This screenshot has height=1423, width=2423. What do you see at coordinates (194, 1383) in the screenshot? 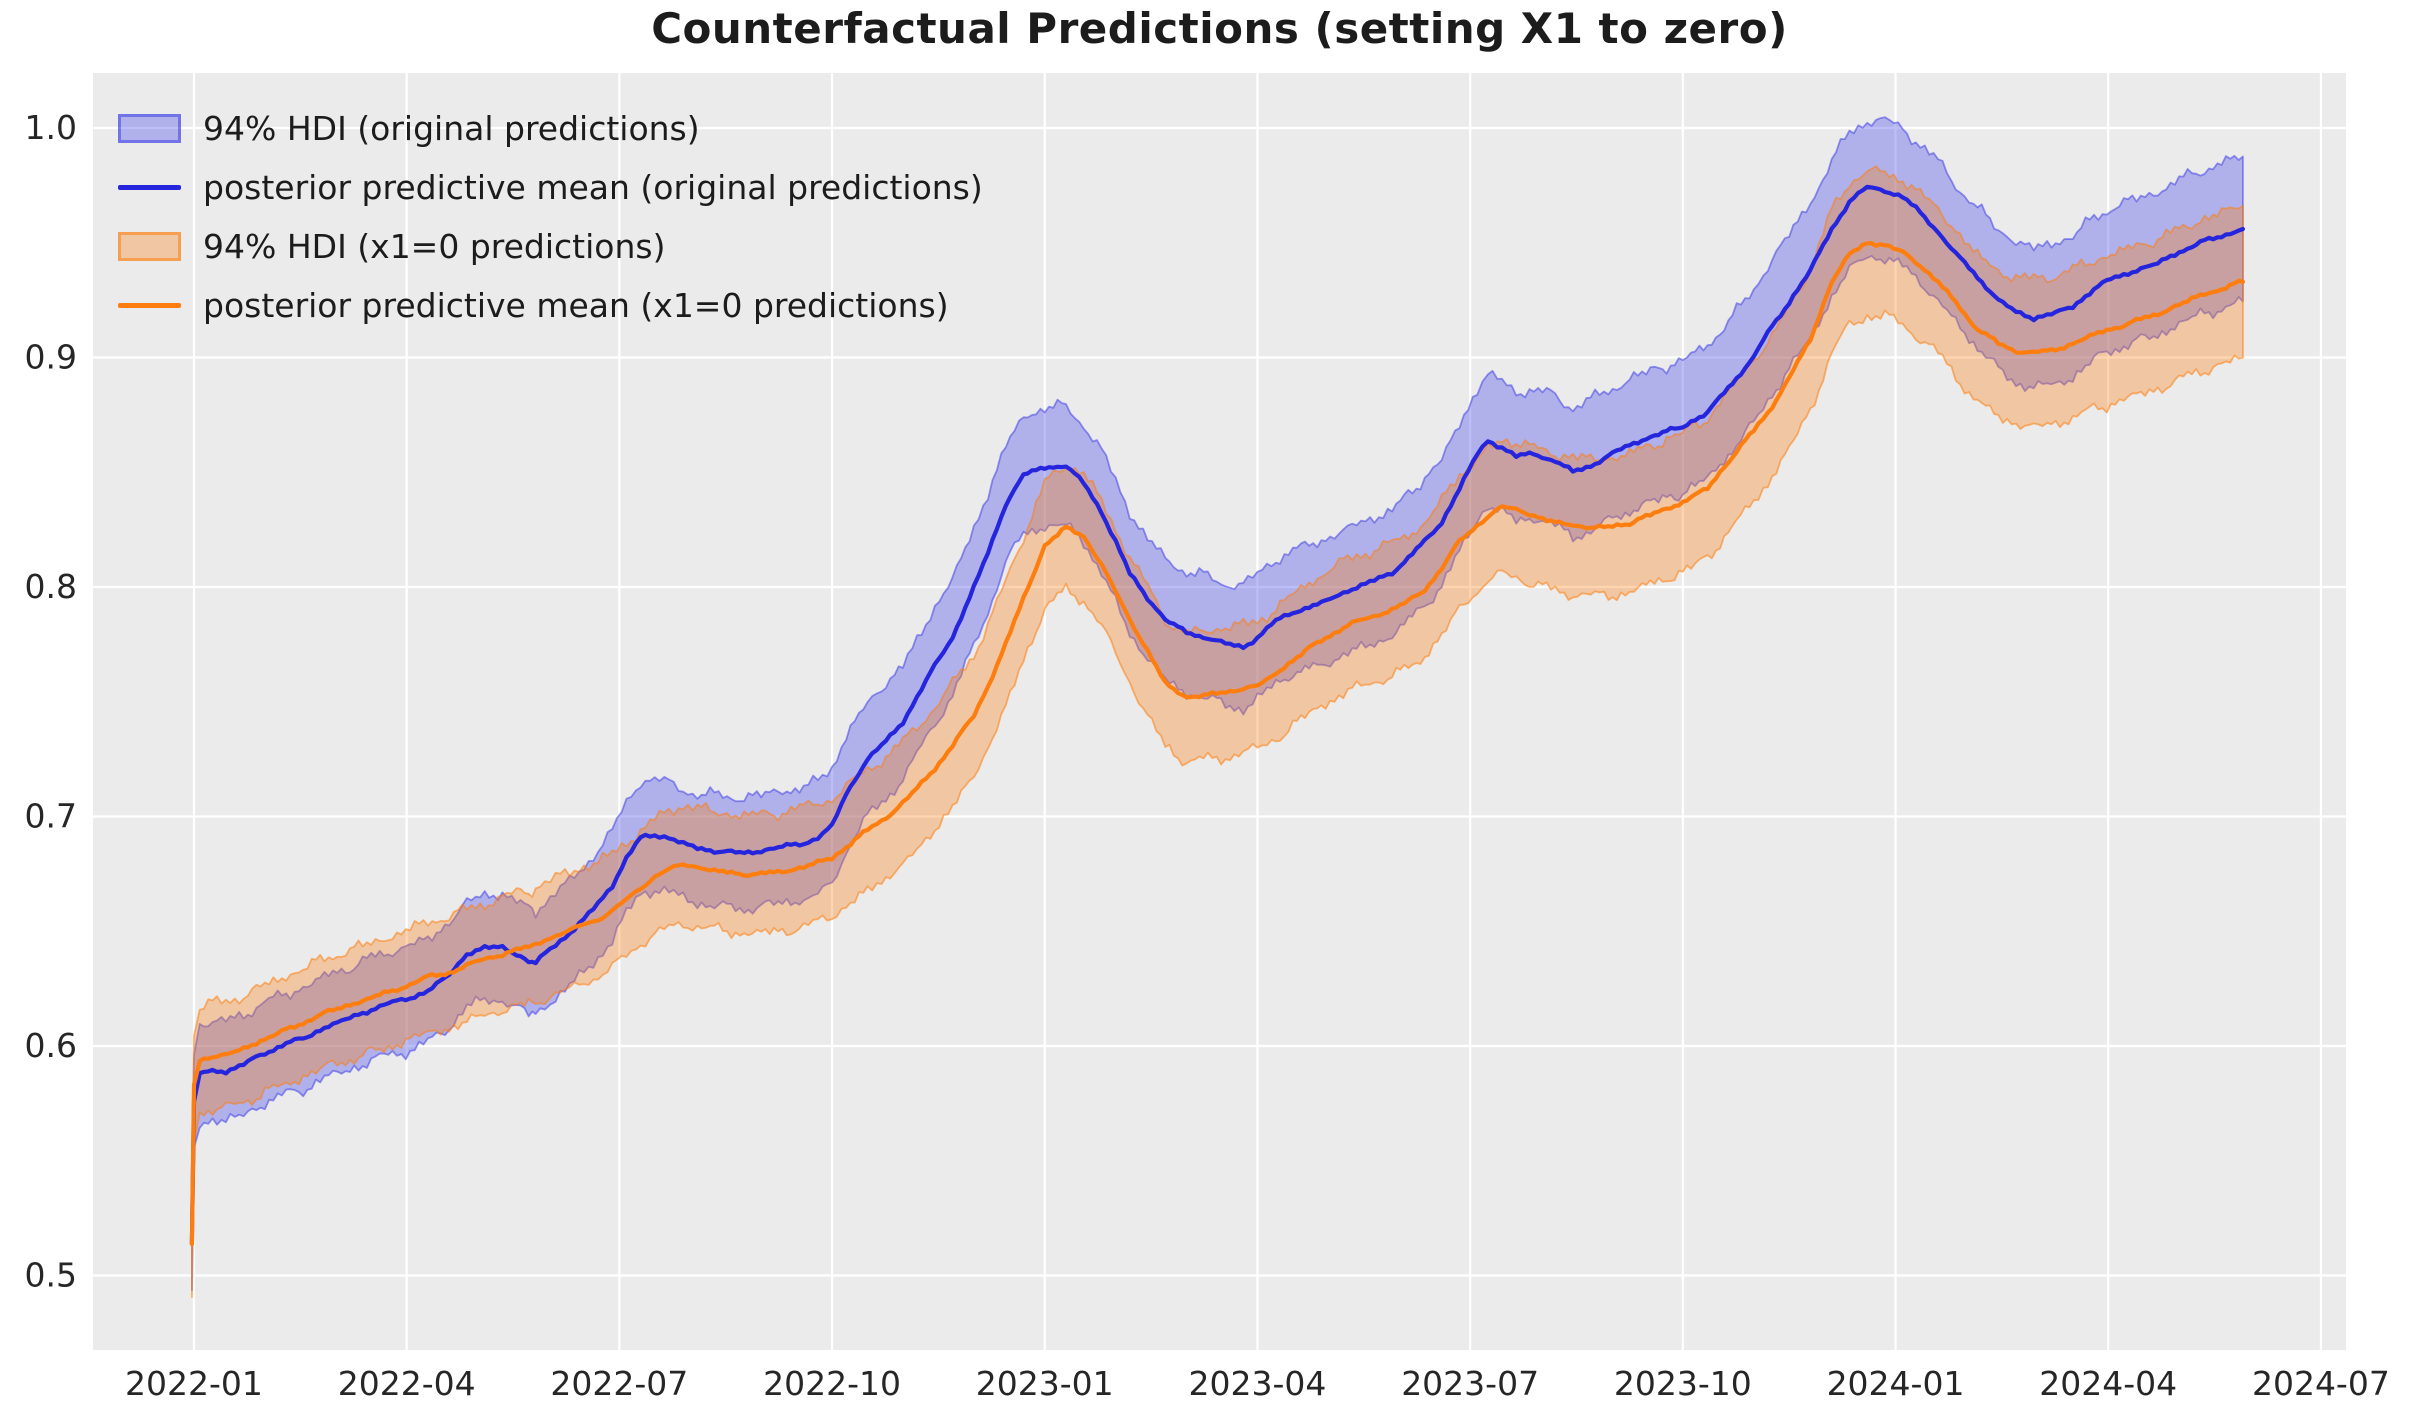
I see `x-tick-label: 2022-01` at bounding box center [194, 1383].